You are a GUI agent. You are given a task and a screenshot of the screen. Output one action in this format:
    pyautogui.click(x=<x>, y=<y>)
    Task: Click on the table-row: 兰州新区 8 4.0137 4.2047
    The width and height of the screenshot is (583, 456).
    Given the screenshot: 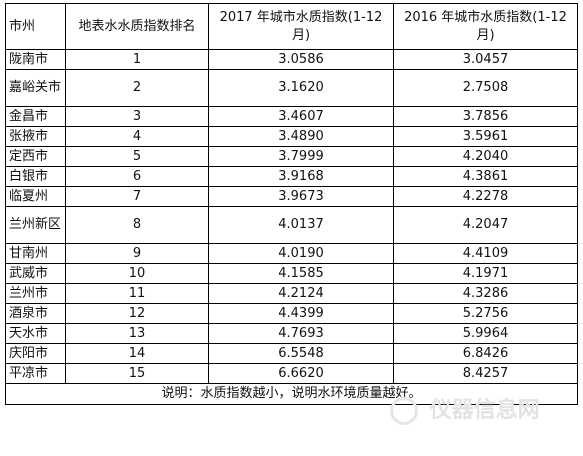 What is the action you would take?
    pyautogui.click(x=291, y=225)
    